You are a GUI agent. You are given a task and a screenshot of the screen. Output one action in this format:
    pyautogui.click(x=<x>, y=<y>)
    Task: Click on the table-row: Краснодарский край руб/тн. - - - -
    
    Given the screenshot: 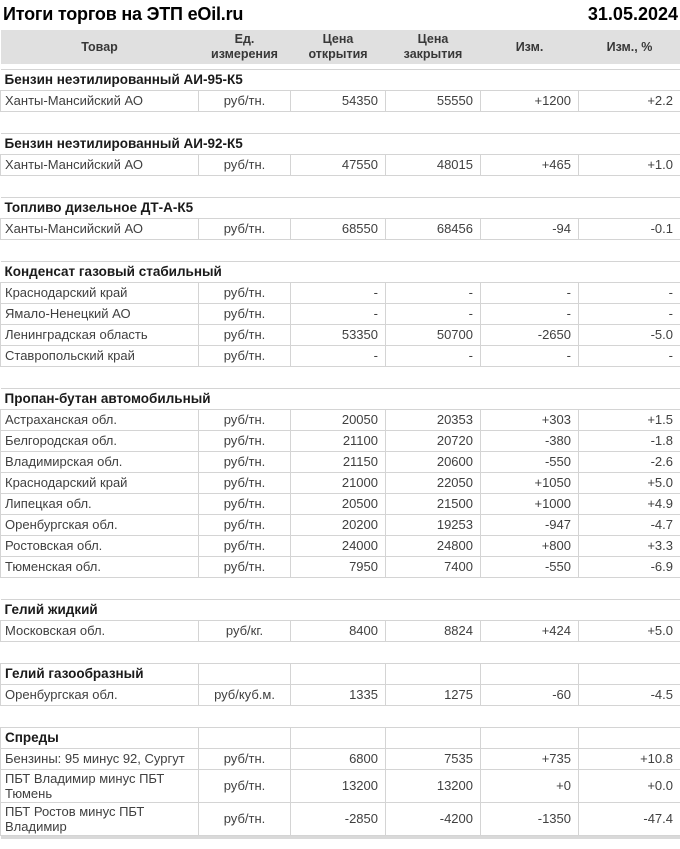 What is the action you would take?
    pyautogui.click(x=340, y=292)
    